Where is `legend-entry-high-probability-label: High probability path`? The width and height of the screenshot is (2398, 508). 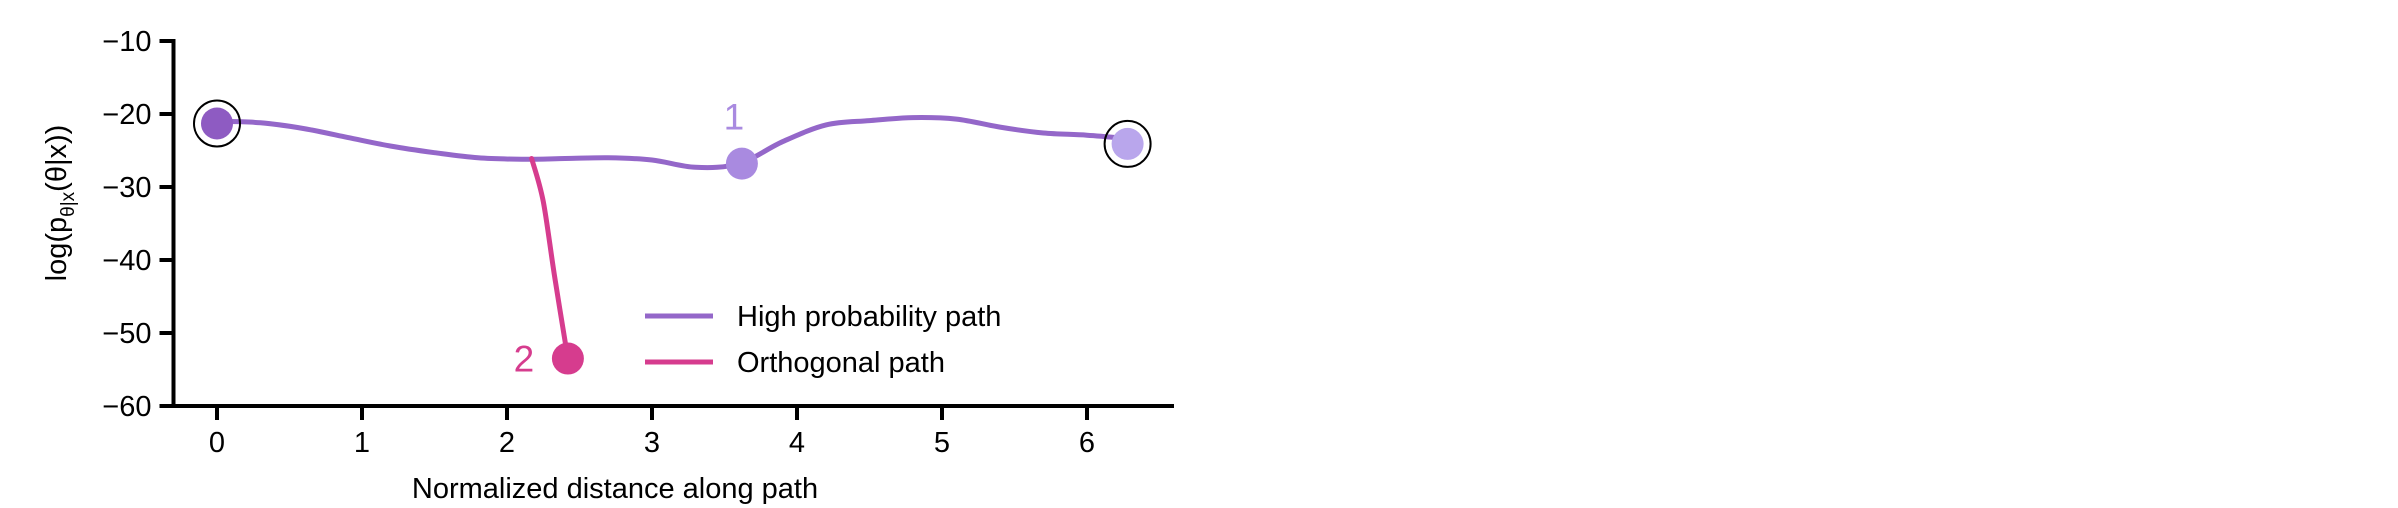
legend-entry-high-probability-label: High probability path is located at coordinates (869, 317).